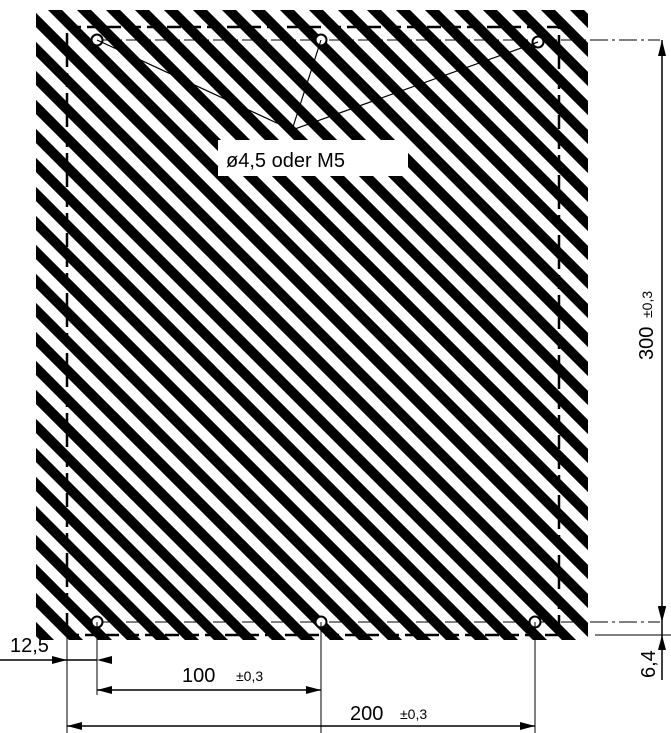 This screenshot has height=733, width=671. What do you see at coordinates (662, 331) in the screenshot?
I see `height-dimension` at bounding box center [662, 331].